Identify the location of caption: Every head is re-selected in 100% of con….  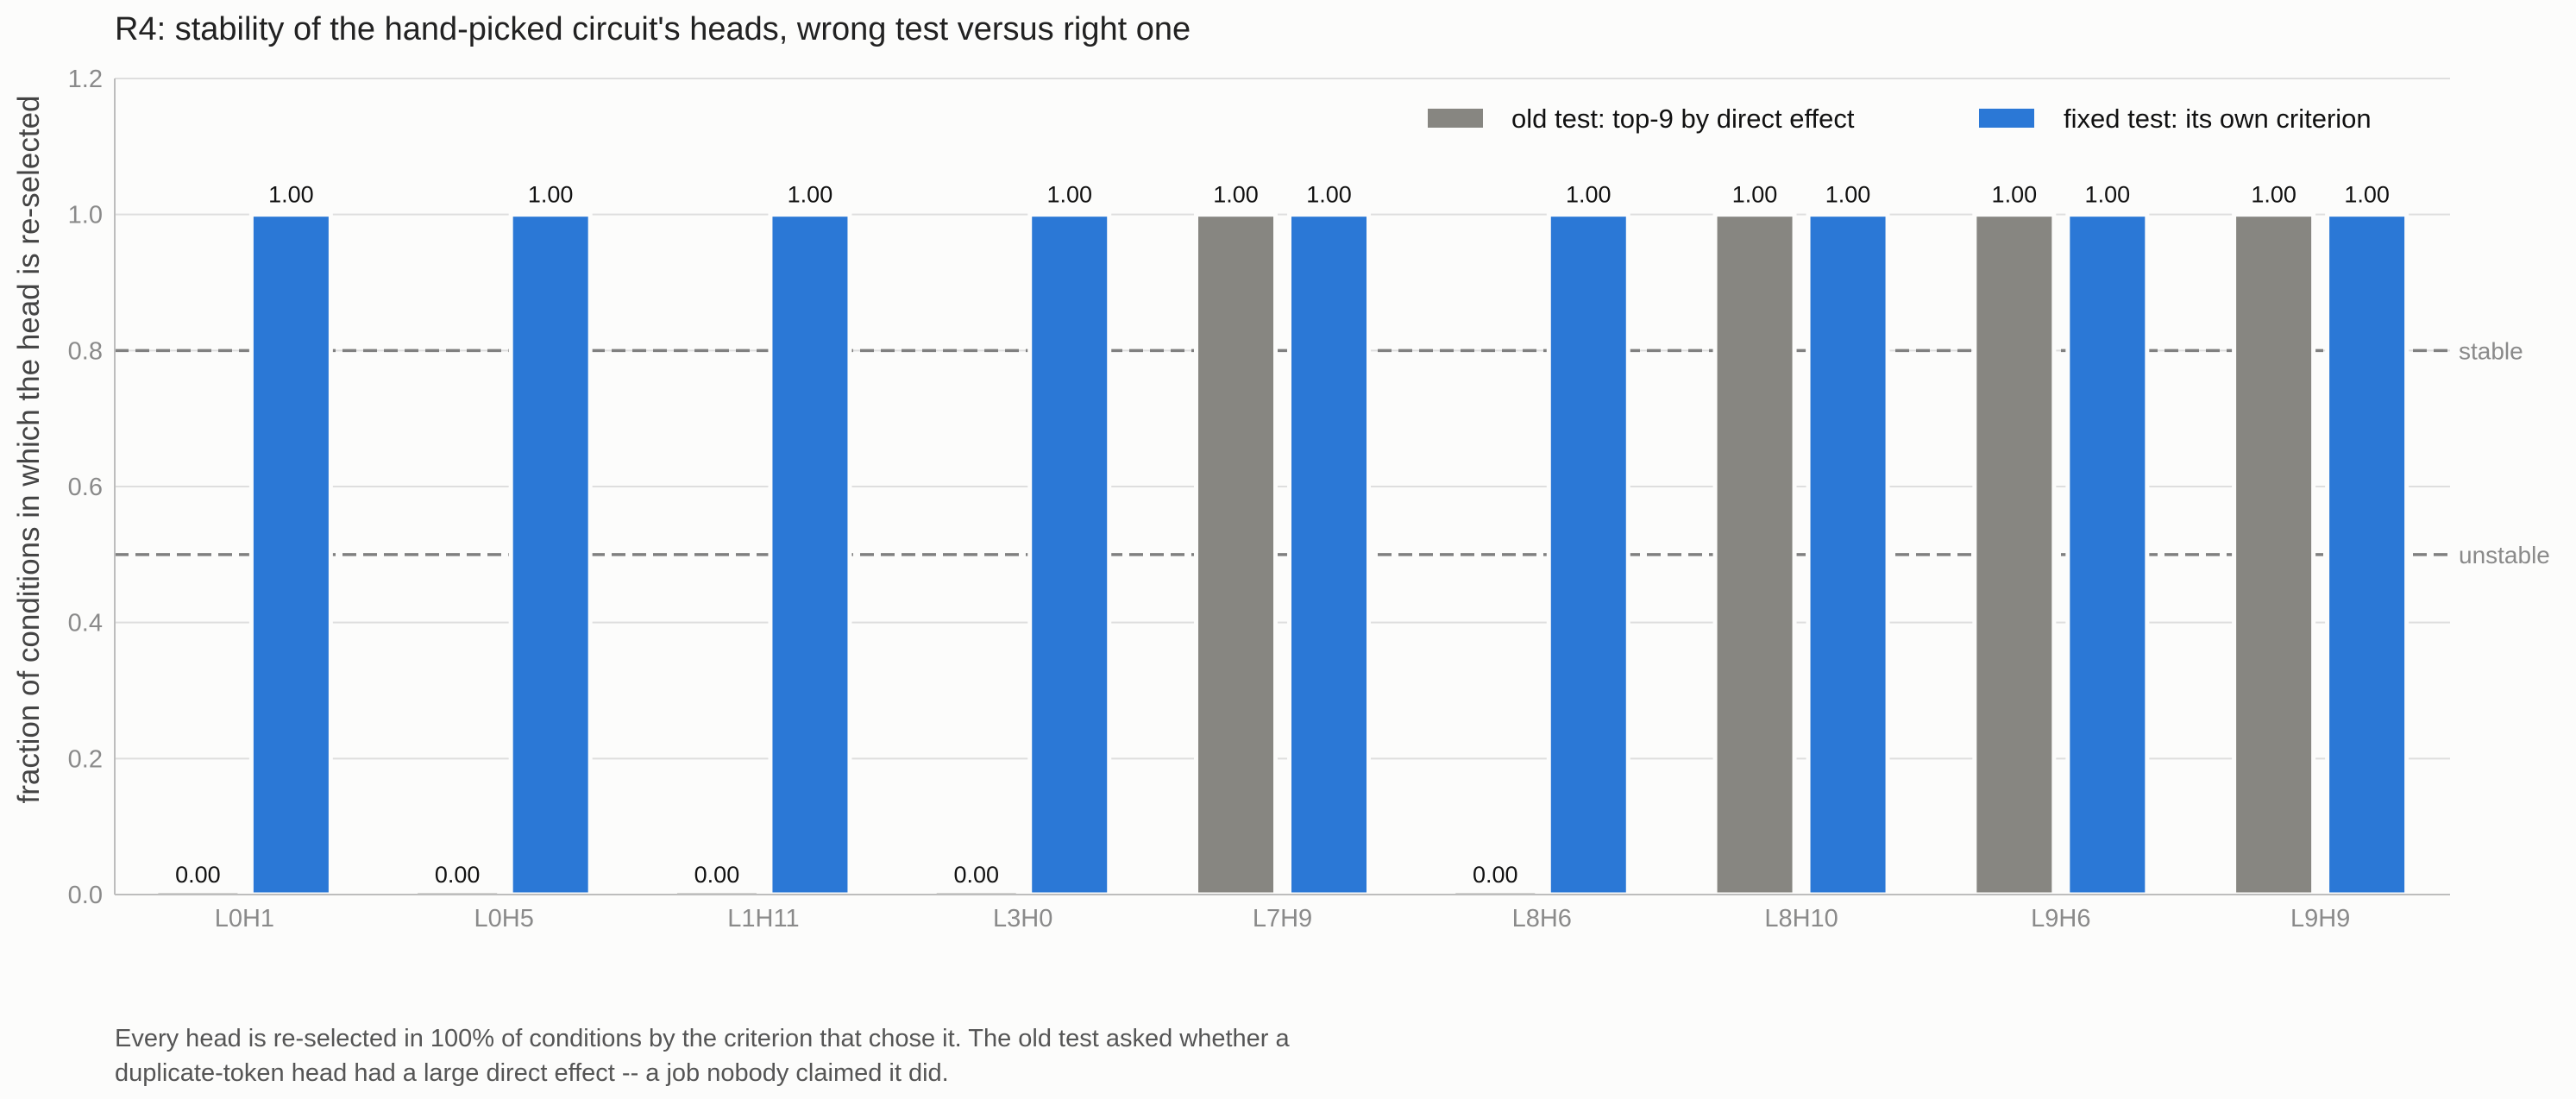
(848, 1055).